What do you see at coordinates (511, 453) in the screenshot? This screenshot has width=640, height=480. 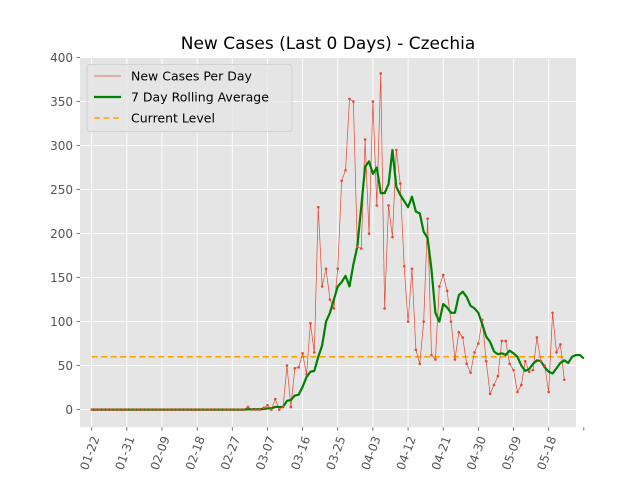 I see `x-tick-label: 05-09` at bounding box center [511, 453].